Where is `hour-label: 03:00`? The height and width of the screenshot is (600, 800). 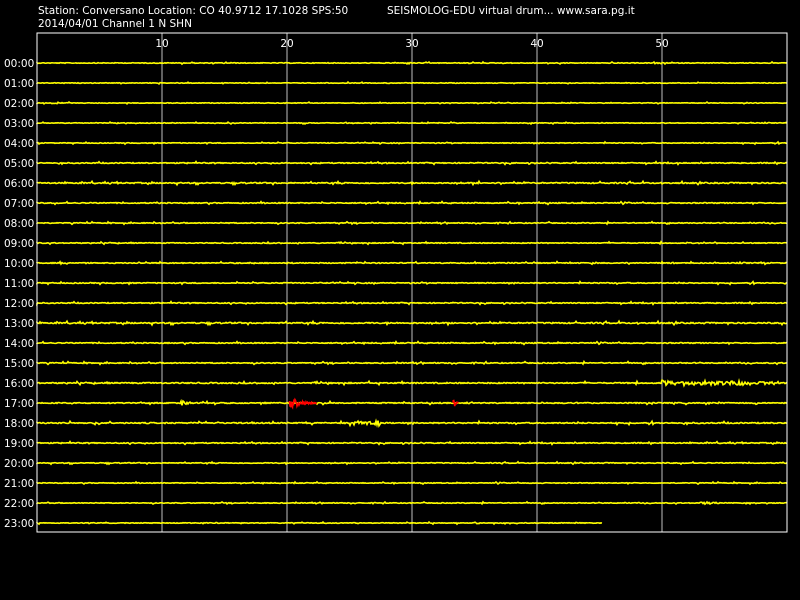 hour-label: 03:00 is located at coordinates (19, 124).